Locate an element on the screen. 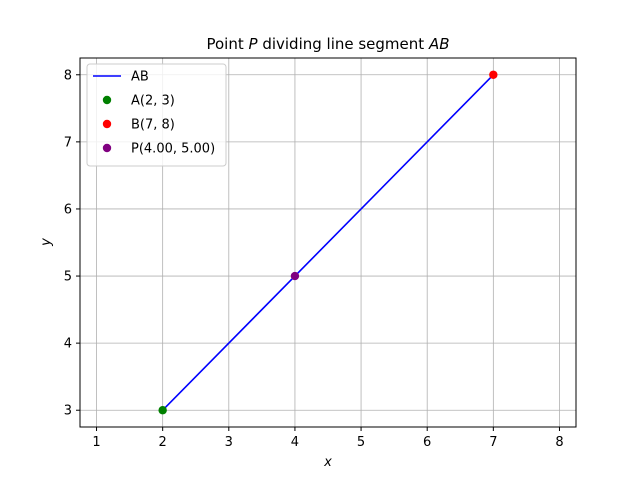 The height and width of the screenshot is (480, 640). x-tick-label: 7 is located at coordinates (493, 442).